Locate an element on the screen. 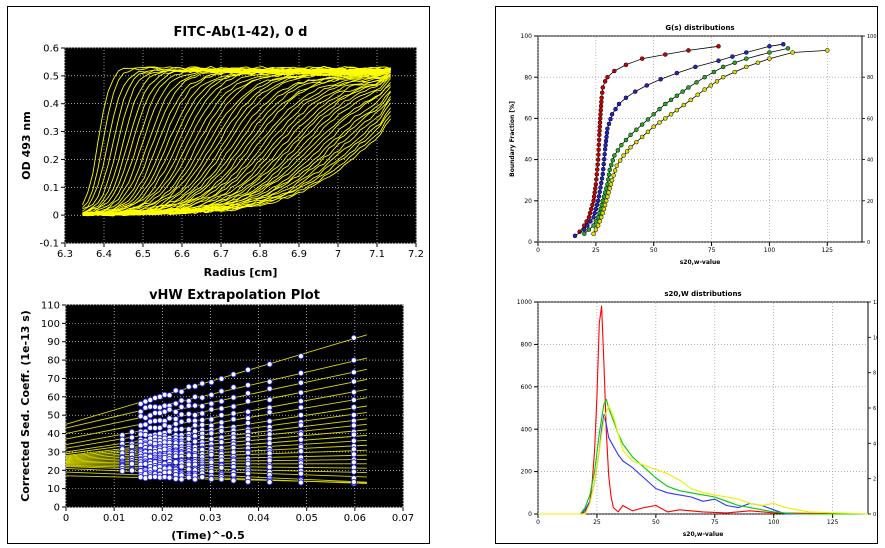 This screenshot has width=885, height=548. x-axis-label: s20,w-value is located at coordinates (700, 262).